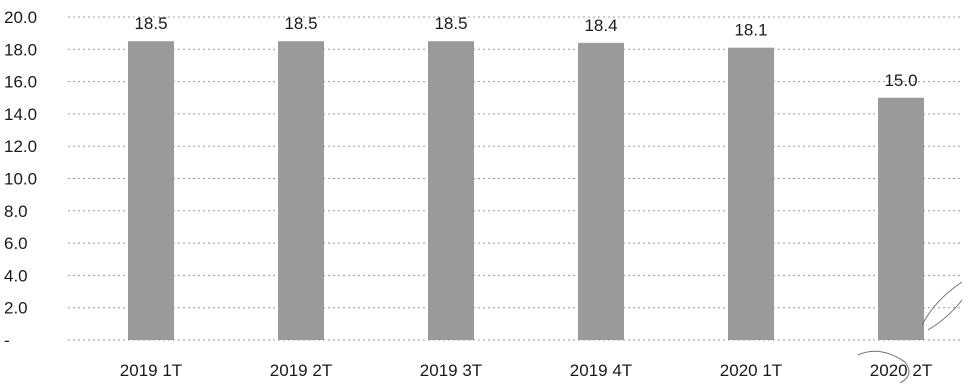  Describe the element at coordinates (900, 80) in the screenshot. I see `bar-value-label: 15.0` at that location.